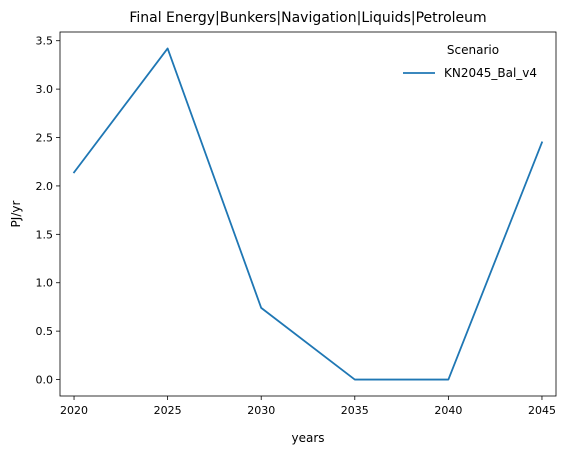 Image resolution: width=565 pixels, height=456 pixels. Describe the element at coordinates (45, 331) in the screenshot. I see `y-tick-label: 0.5` at that location.